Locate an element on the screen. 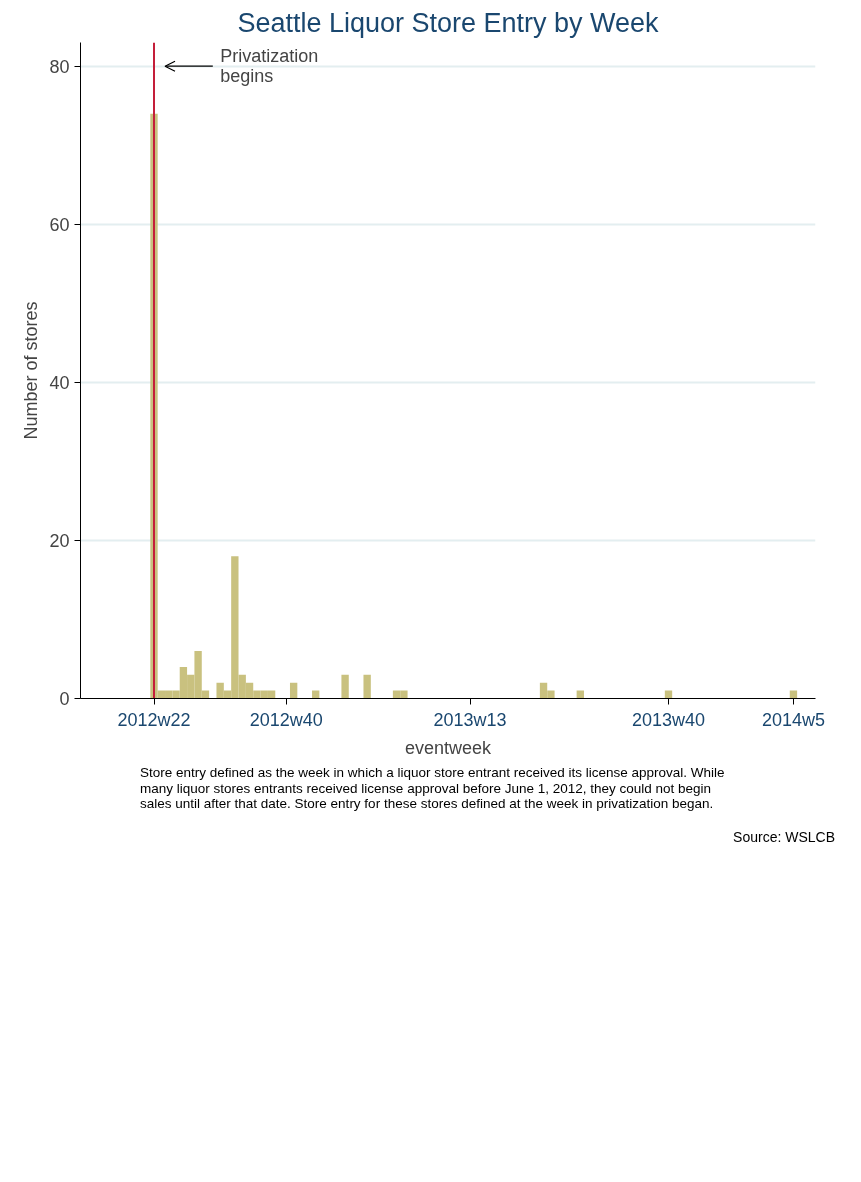  chart-title: Seattle Liquor Store Entry by Week is located at coordinates (448, 22).